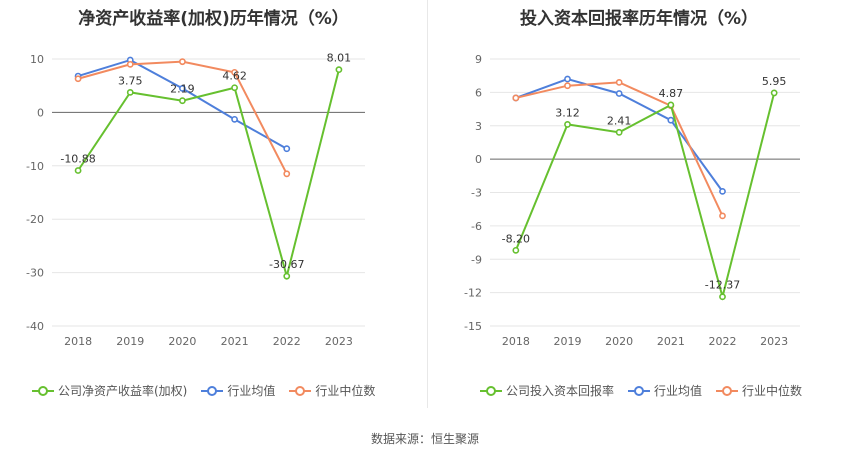 The height and width of the screenshot is (459, 850). What do you see at coordinates (516, 238) in the screenshot?
I see `data-label: -8.20` at bounding box center [516, 238].